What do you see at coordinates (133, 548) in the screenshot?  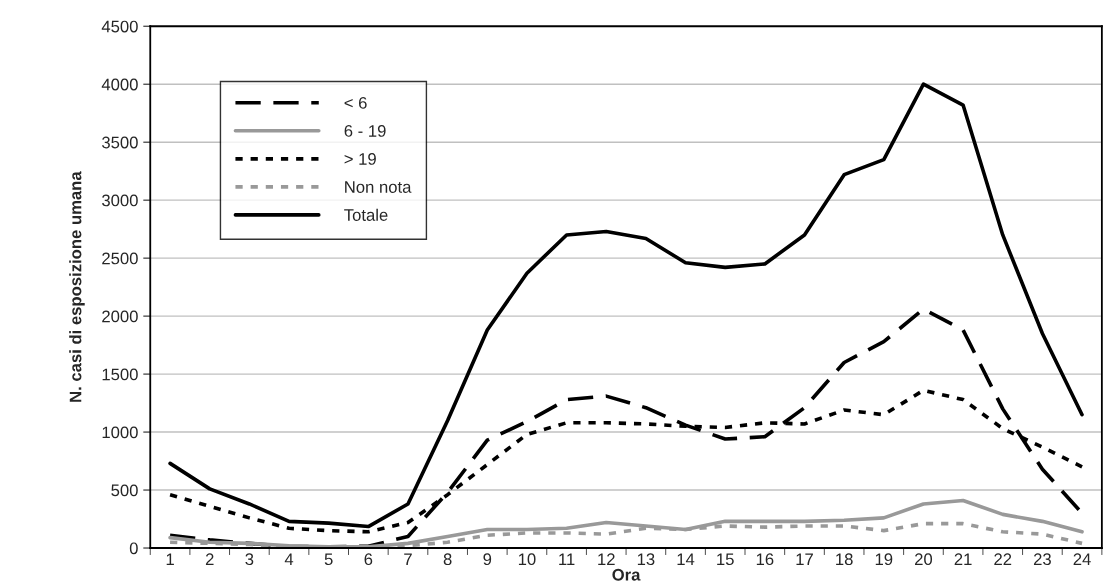 I see `y-tick-label: 0` at bounding box center [133, 548].